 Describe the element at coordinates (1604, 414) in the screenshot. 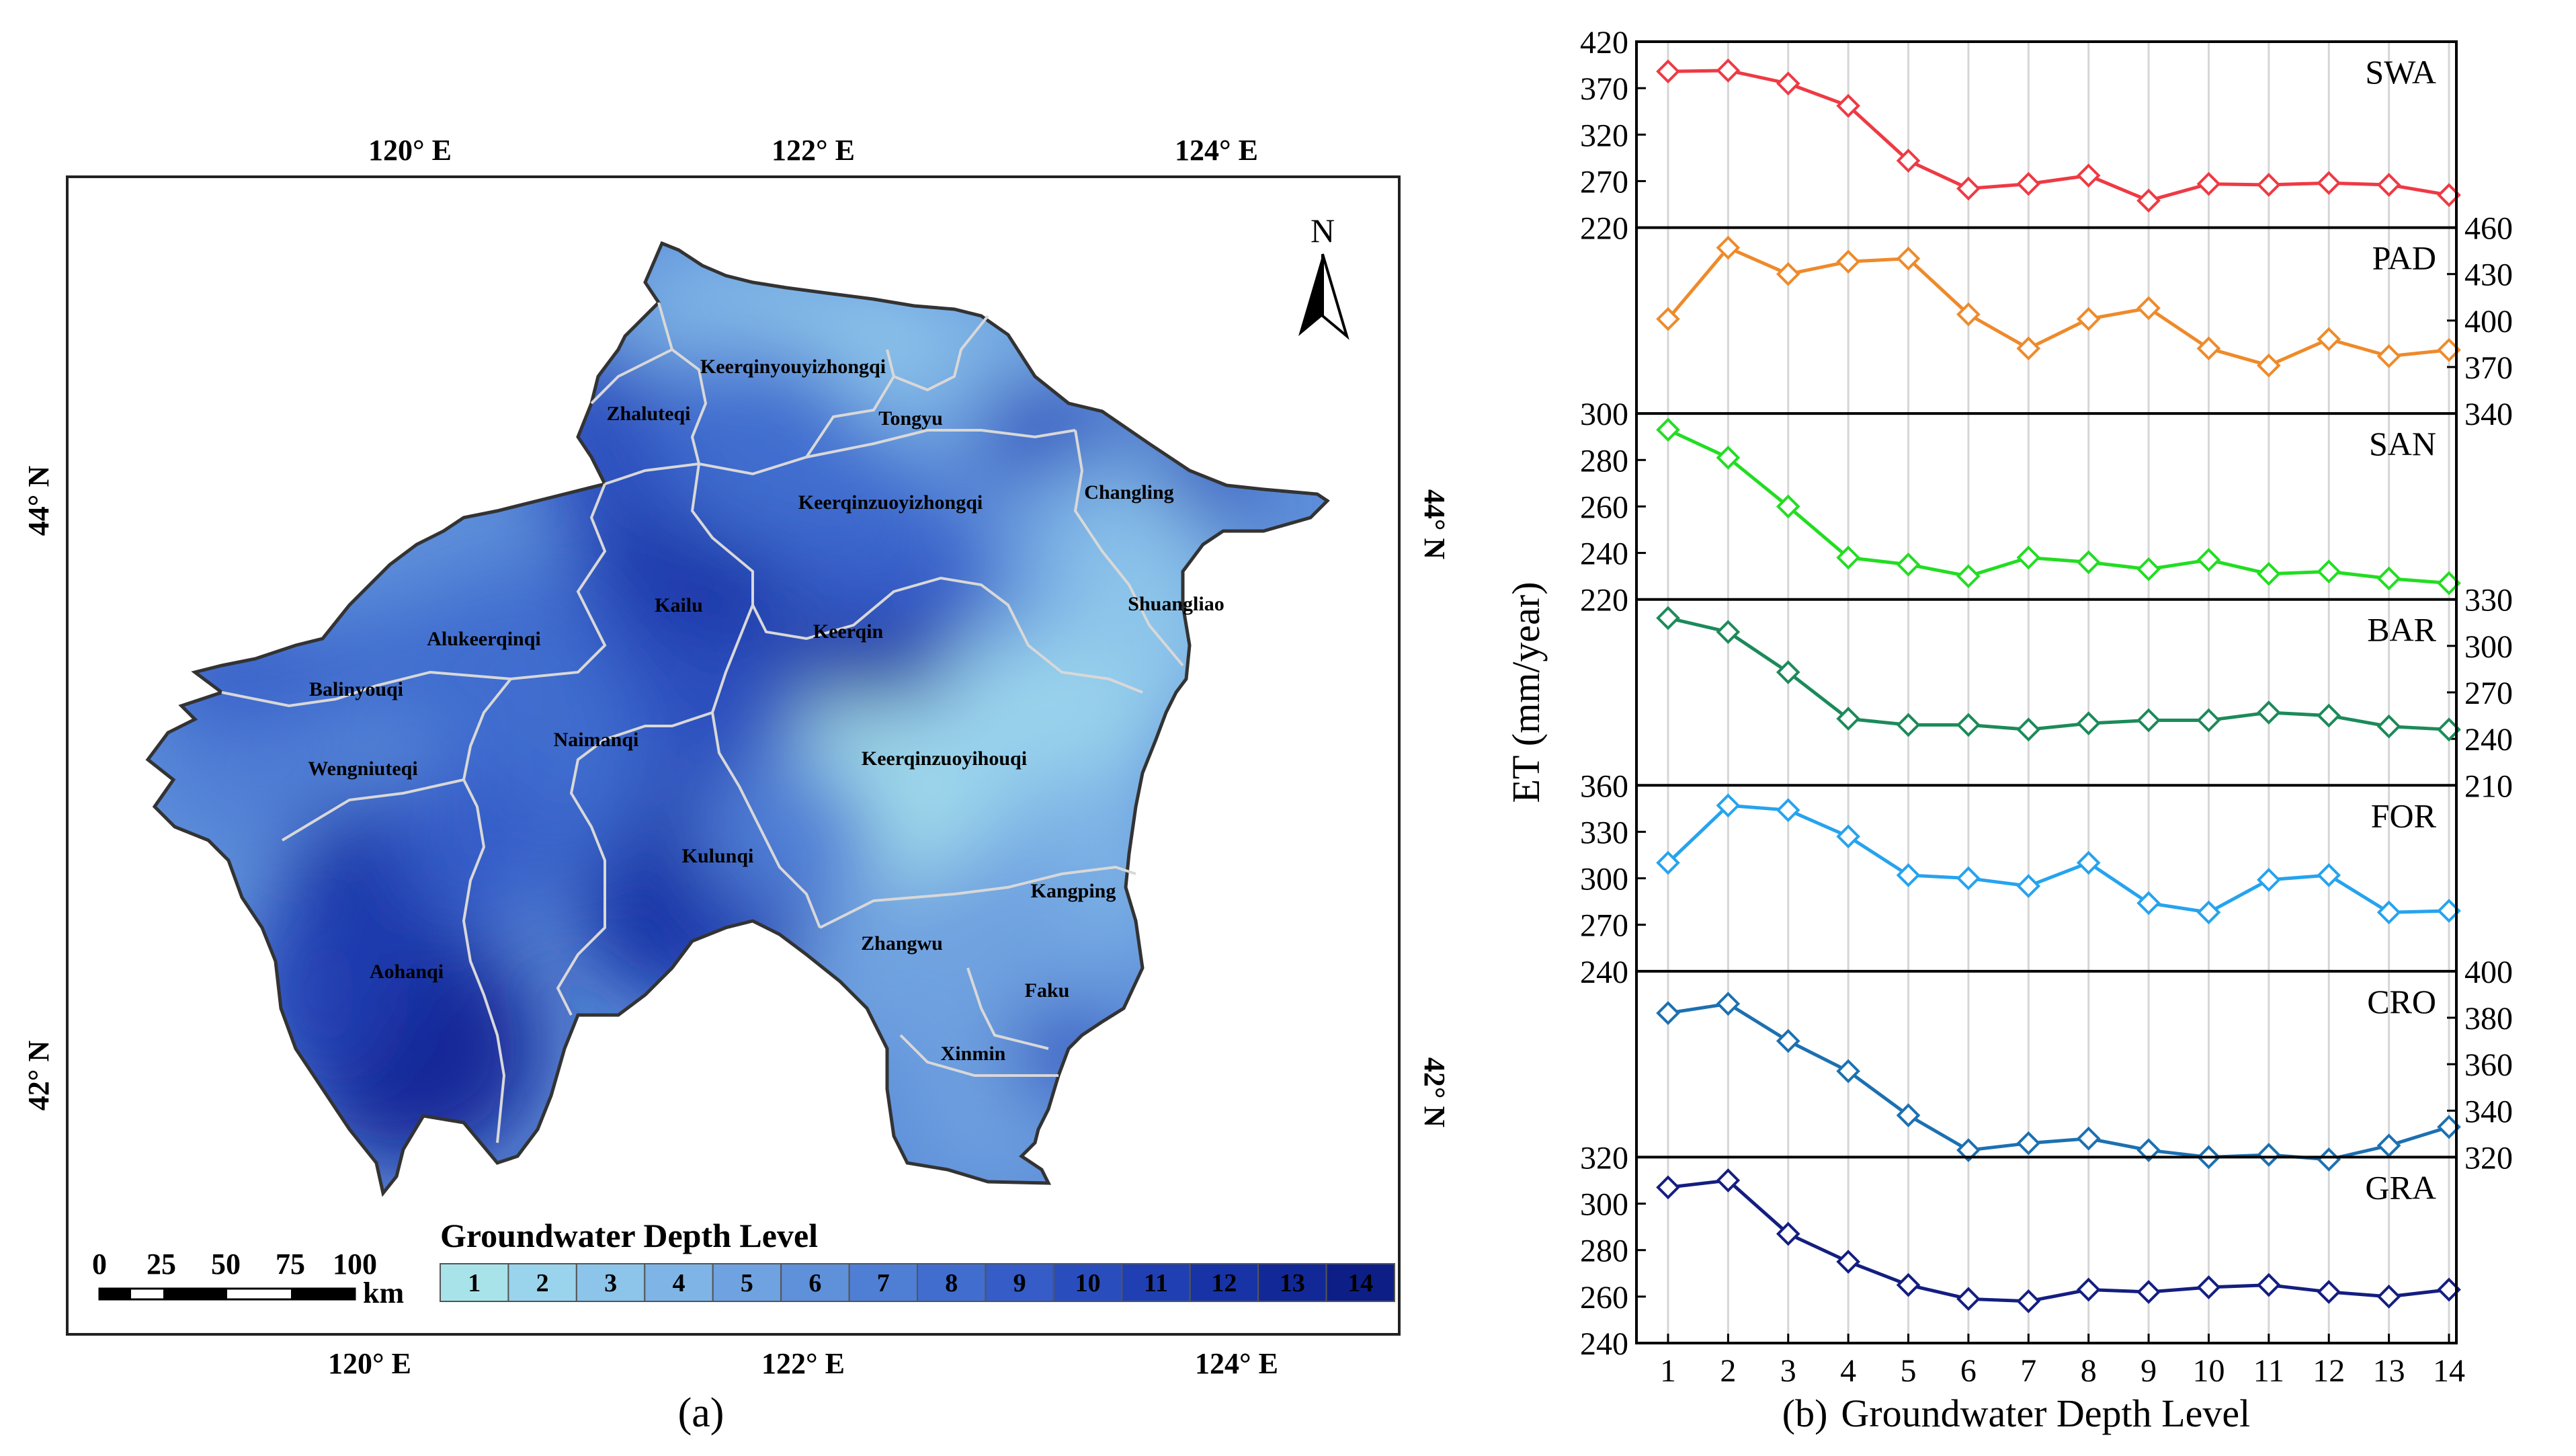

I see `y-tick-san-300: 300` at that location.